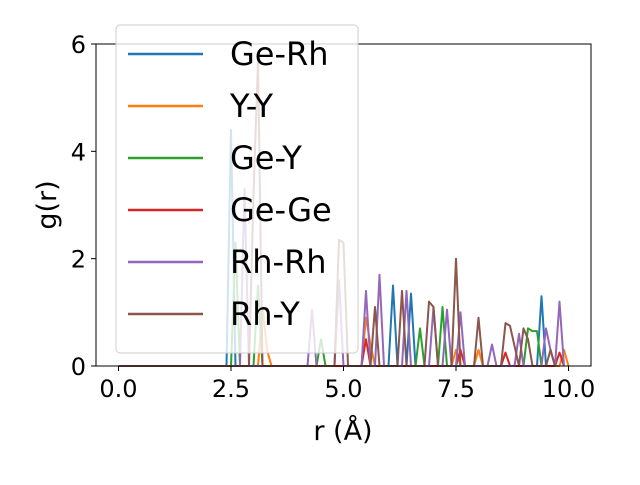 The image size is (640, 485). Describe the element at coordinates (279, 54) in the screenshot. I see `legend-label: Ge-Rh` at that location.